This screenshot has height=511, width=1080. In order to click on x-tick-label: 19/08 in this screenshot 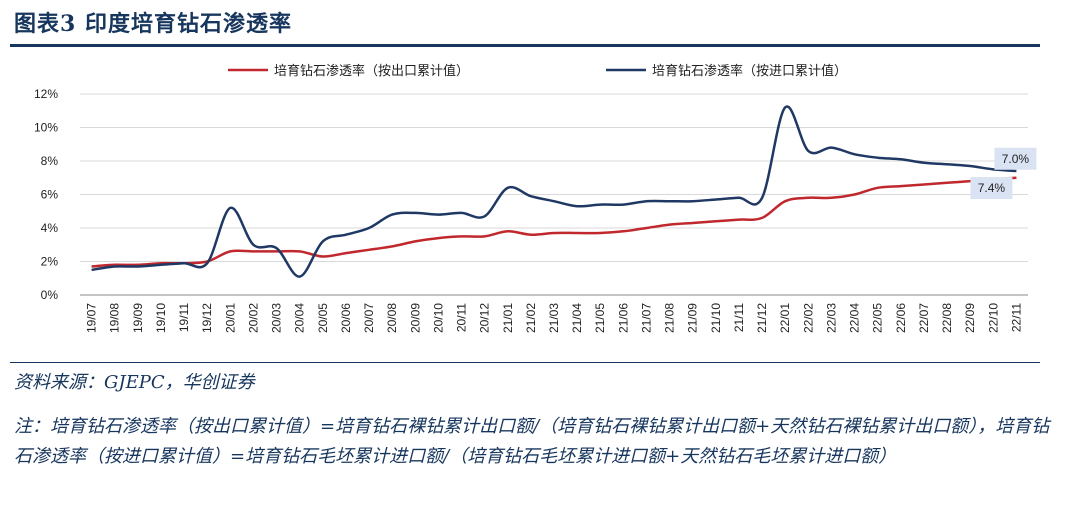, I will do `click(115, 318)`.